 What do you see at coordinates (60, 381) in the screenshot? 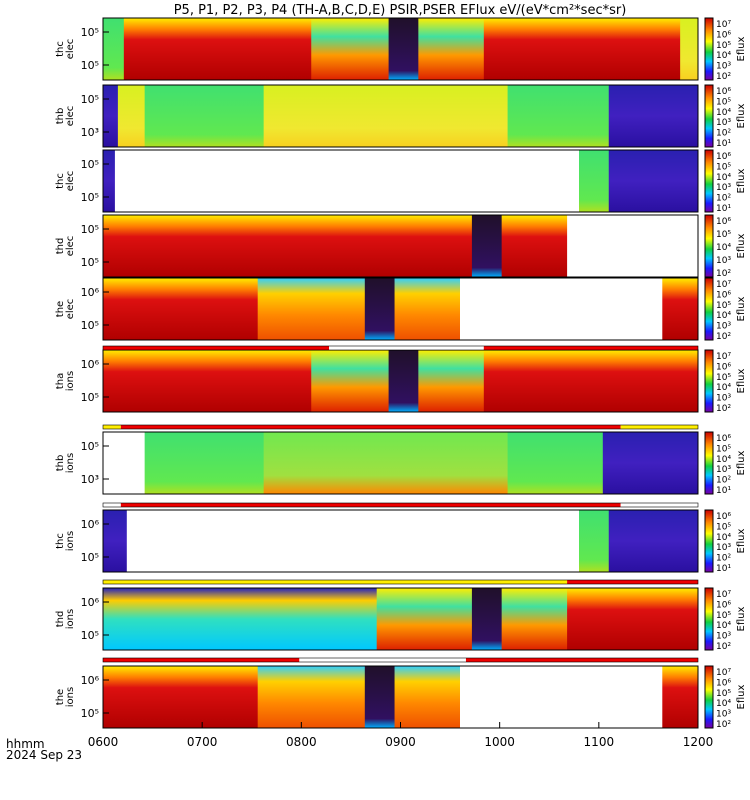
I see `panel-ylabel: tha` at bounding box center [60, 381].